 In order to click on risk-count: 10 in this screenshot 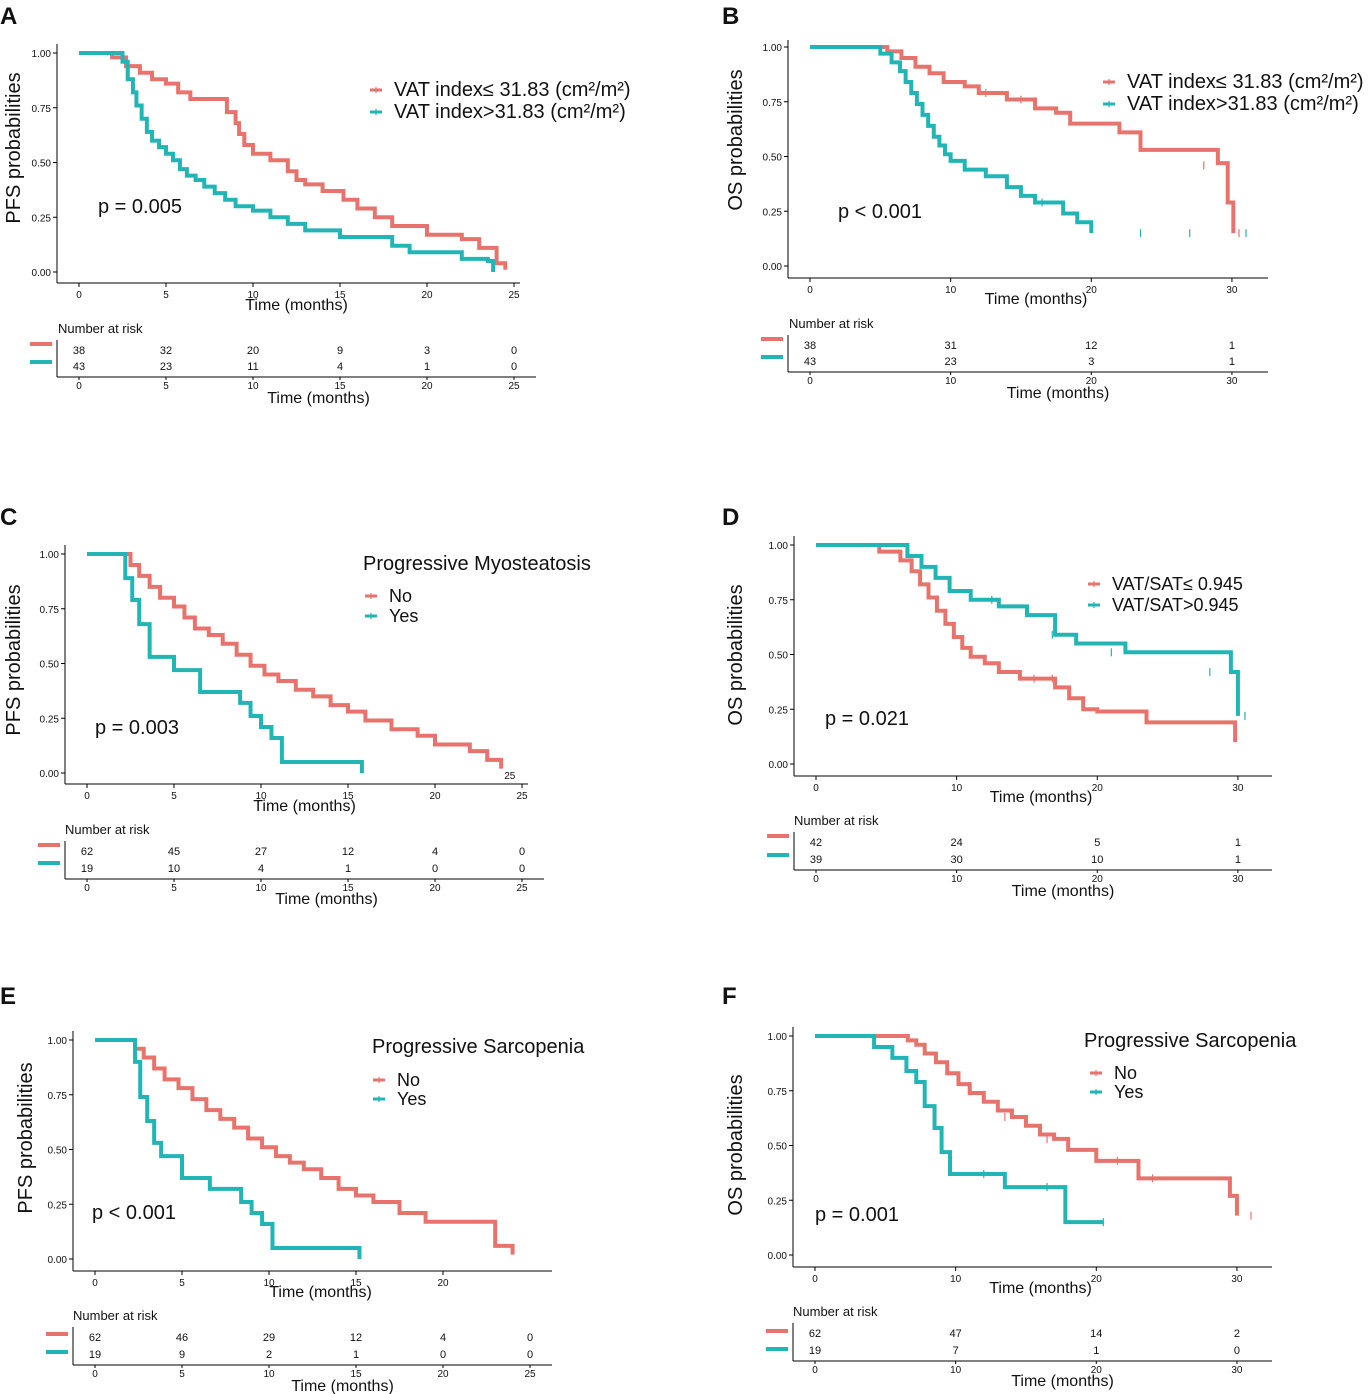, I will do `click(1097, 860)`.